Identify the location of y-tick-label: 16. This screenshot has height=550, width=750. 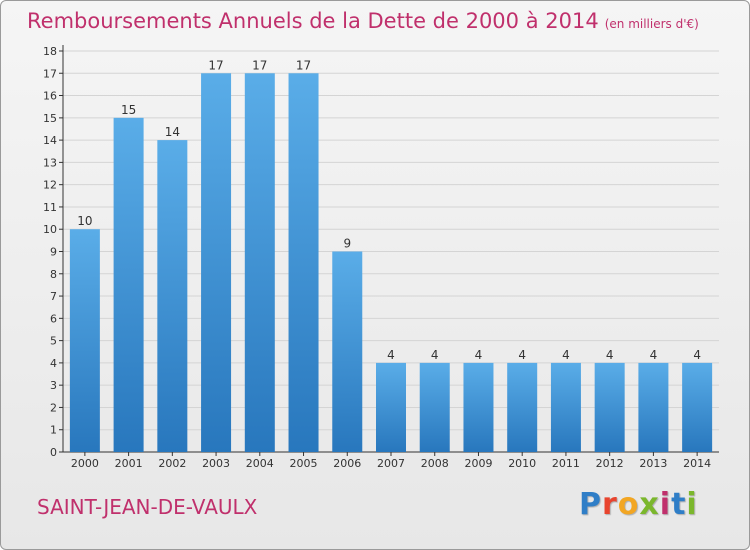
(50, 96).